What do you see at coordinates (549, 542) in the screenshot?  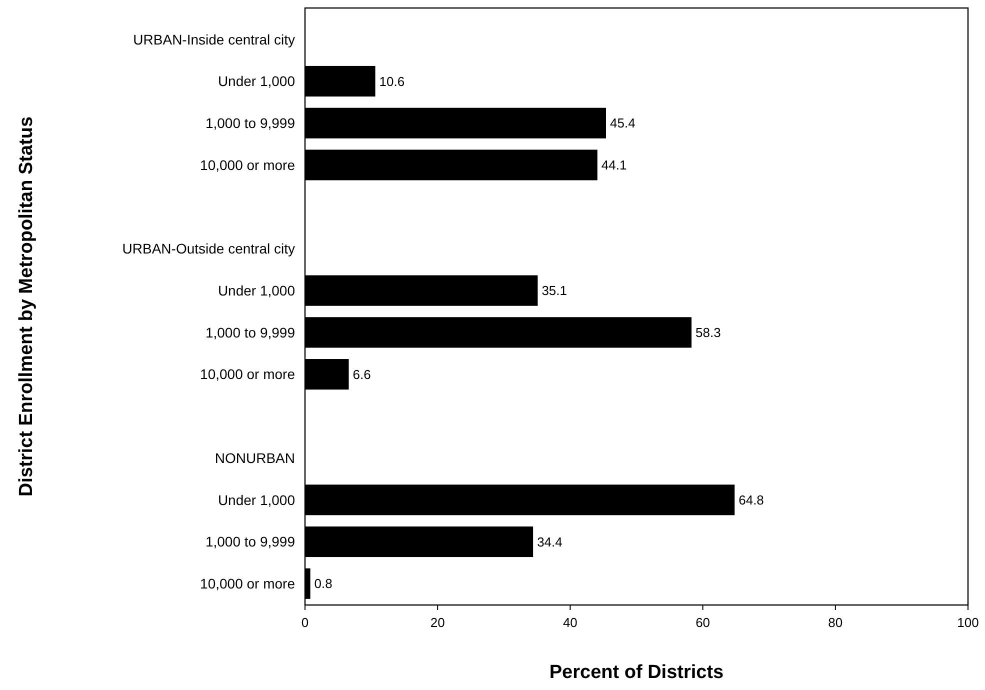 I see `data-label: 34.4` at bounding box center [549, 542].